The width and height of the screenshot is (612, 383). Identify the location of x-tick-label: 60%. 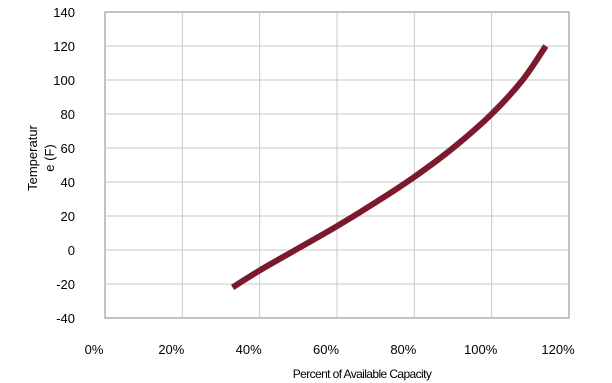
(326, 349).